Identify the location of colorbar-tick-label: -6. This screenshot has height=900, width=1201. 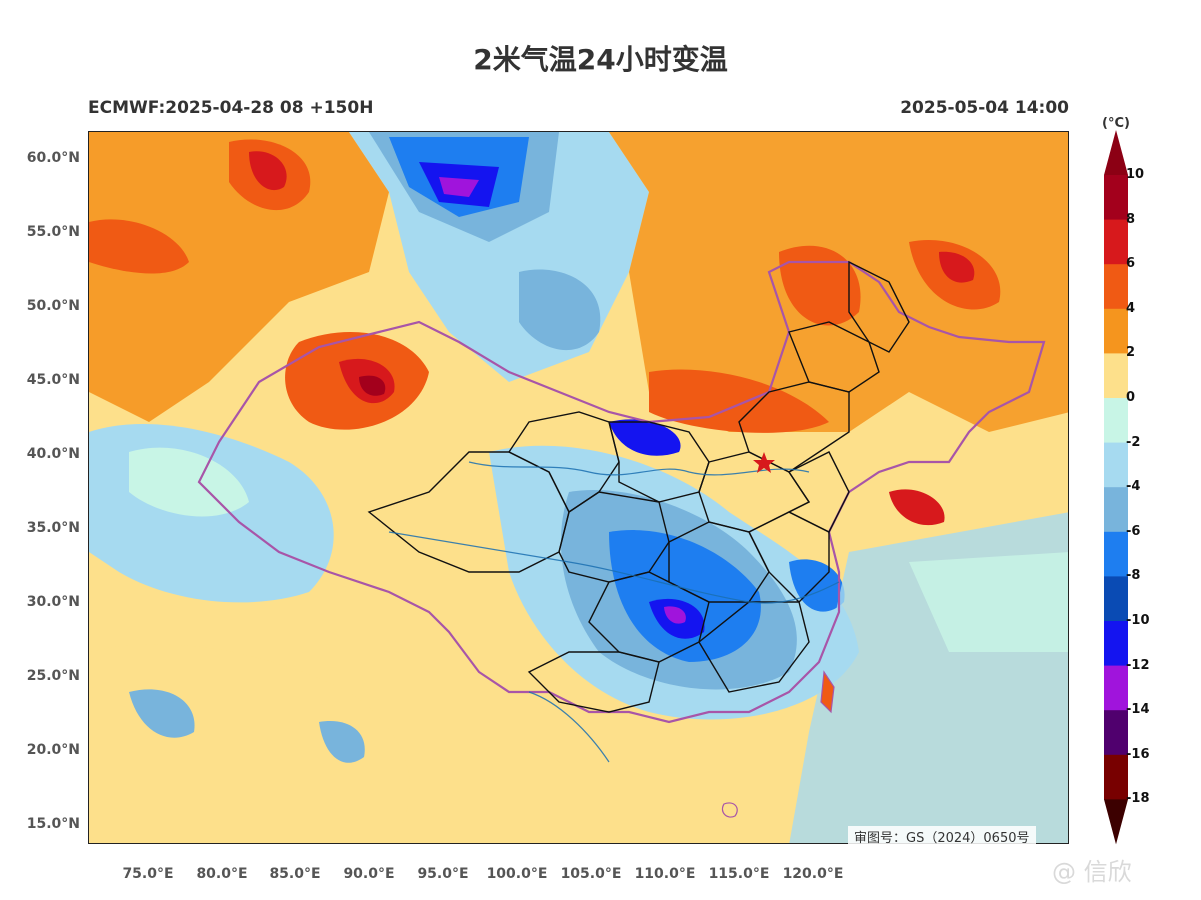
(1133, 531).